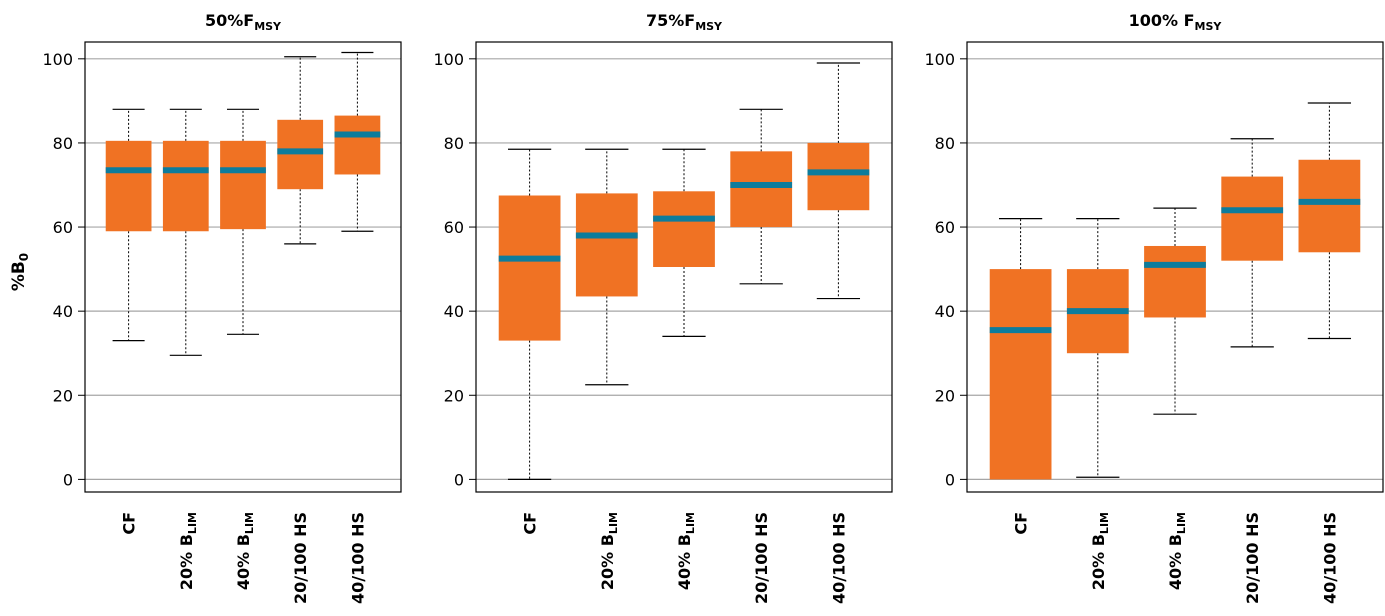 Image resolution: width=1385 pixels, height=616 pixels. Describe the element at coordinates (670, 20) in the screenshot. I see `chart-title-main: 75%F` at that location.